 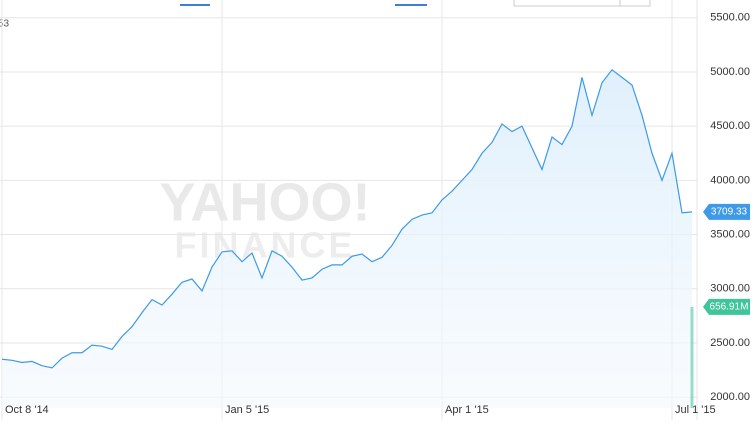 What do you see at coordinates (730, 18) in the screenshot?
I see `y-tick-label: 5500.00` at bounding box center [730, 18].